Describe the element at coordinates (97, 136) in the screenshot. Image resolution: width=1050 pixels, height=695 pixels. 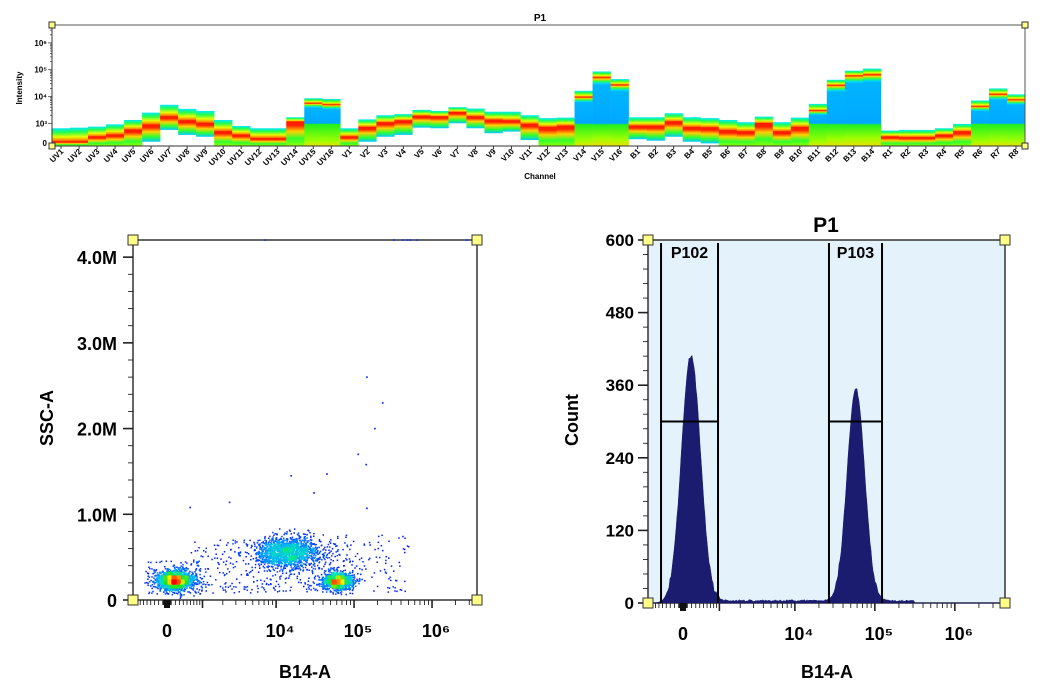
I see `channel-bar-uv3` at that location.